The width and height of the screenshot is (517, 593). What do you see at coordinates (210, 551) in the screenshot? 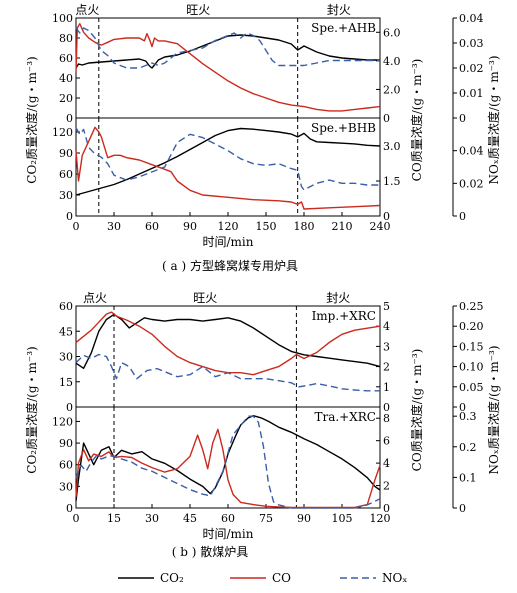
I see `caption-b: ( b ) 散煤炉具` at bounding box center [210, 551].